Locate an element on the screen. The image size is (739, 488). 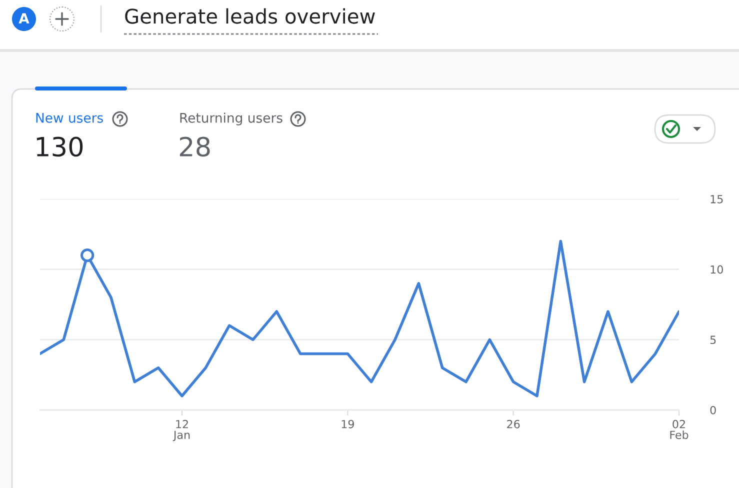
y-tick-label: 10 is located at coordinates (716, 269).